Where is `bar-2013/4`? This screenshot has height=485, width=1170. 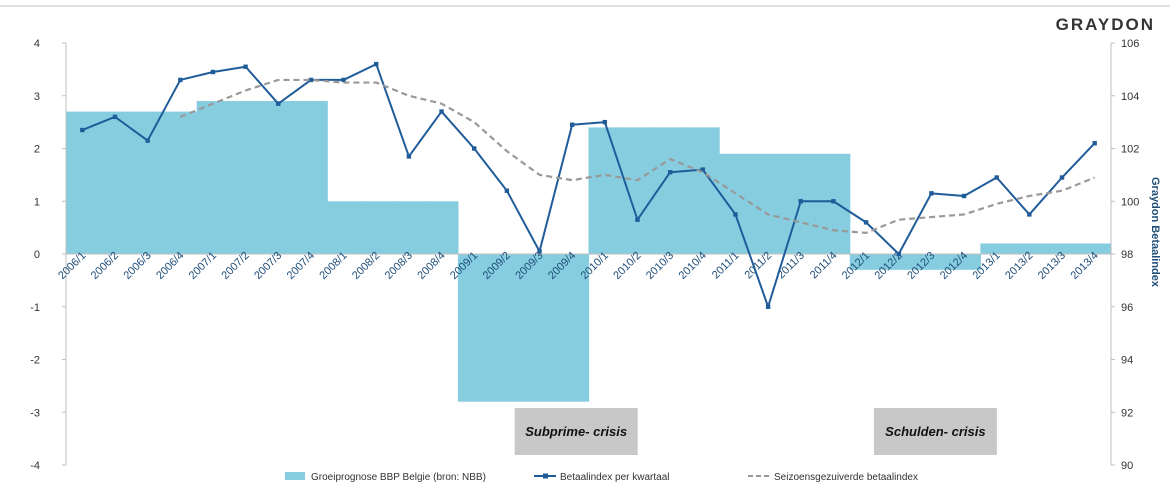 bar-2013/4 is located at coordinates (1095, 248).